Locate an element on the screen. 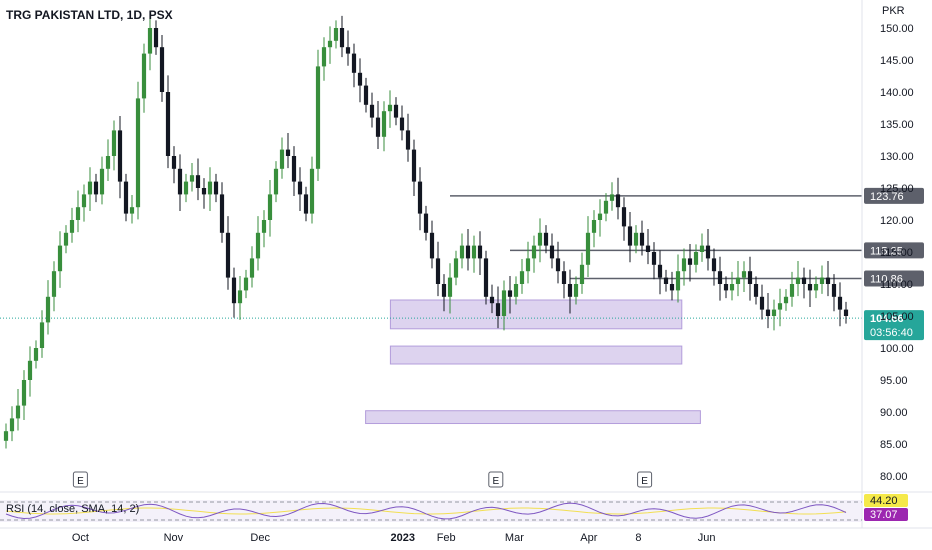 This screenshot has width=932, height=550. last-price-badge is located at coordinates (894, 325).